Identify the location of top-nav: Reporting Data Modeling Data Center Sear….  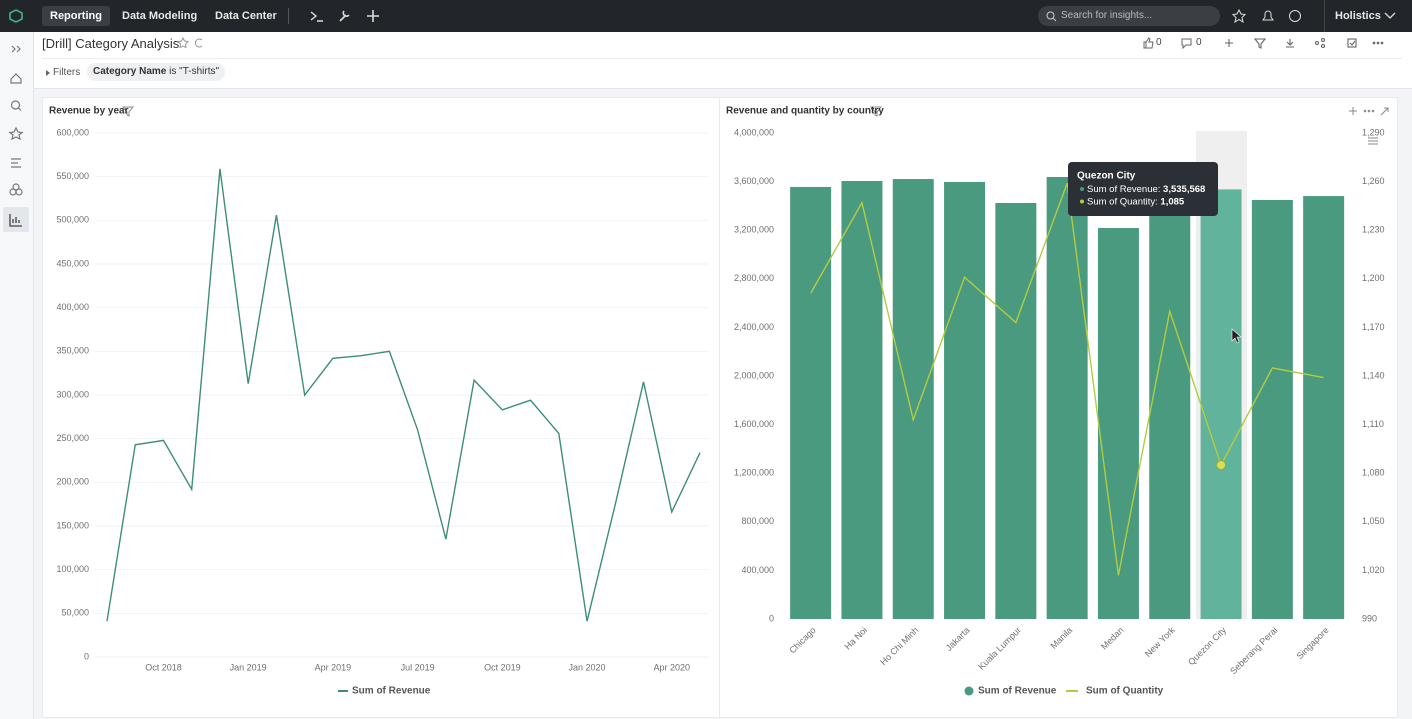
(706, 16).